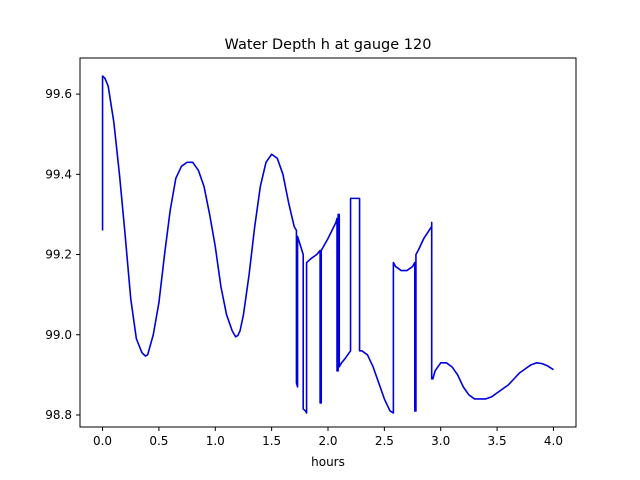  Describe the element at coordinates (102, 441) in the screenshot. I see `x-tick-label: 0.0` at that location.